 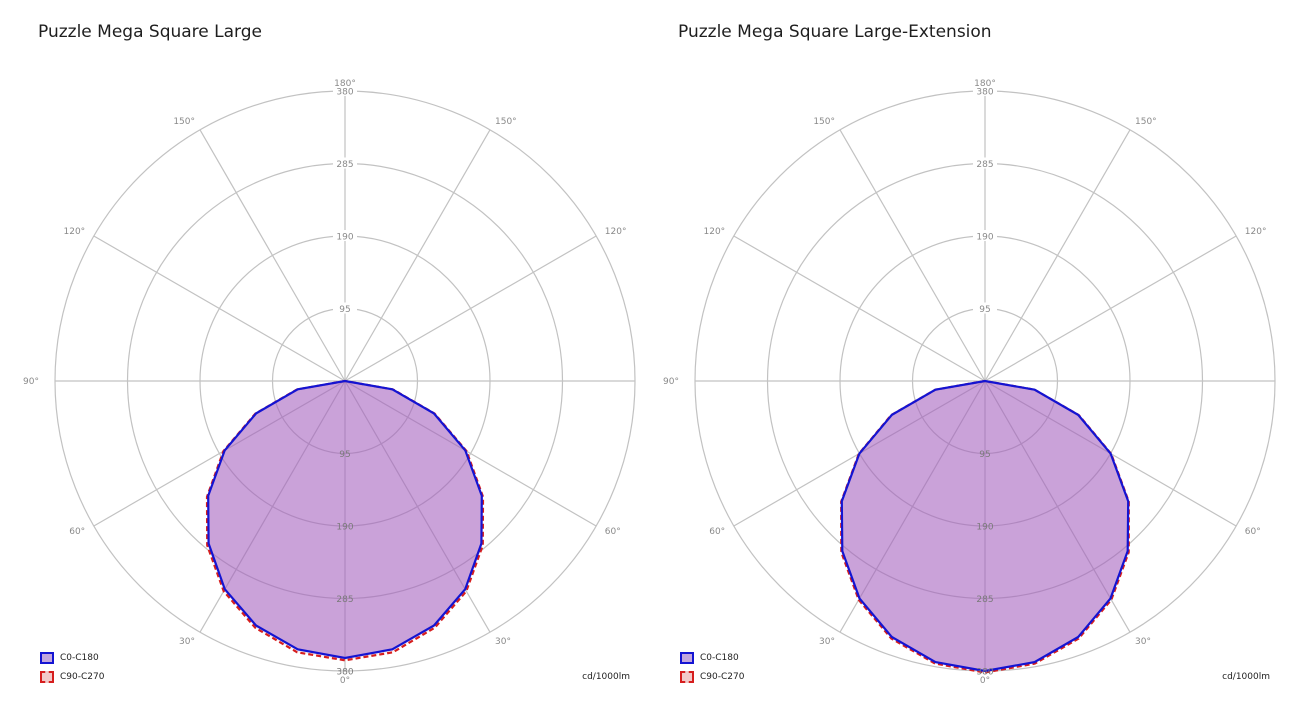 What do you see at coordinates (835, 32) in the screenshot?
I see `chart-title: Puzzle Mega Square Large-Extension` at bounding box center [835, 32].